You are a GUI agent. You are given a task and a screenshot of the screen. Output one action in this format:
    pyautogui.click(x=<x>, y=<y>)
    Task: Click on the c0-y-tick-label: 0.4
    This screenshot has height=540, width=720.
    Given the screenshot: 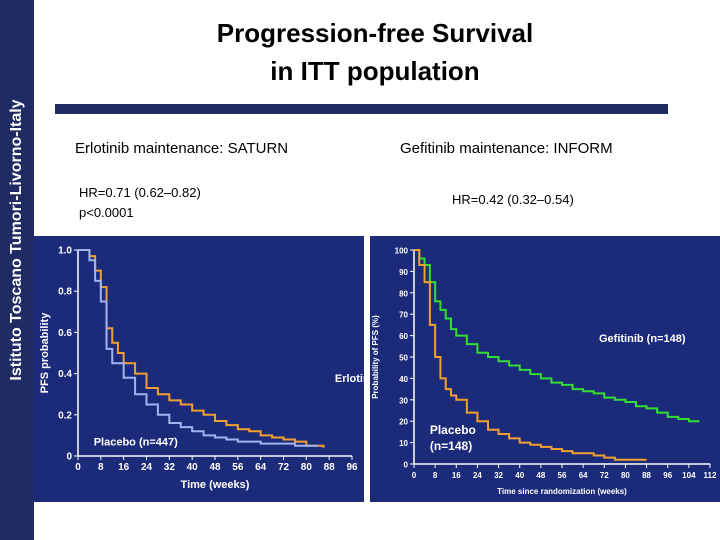 What is the action you would take?
    pyautogui.click(x=65, y=374)
    